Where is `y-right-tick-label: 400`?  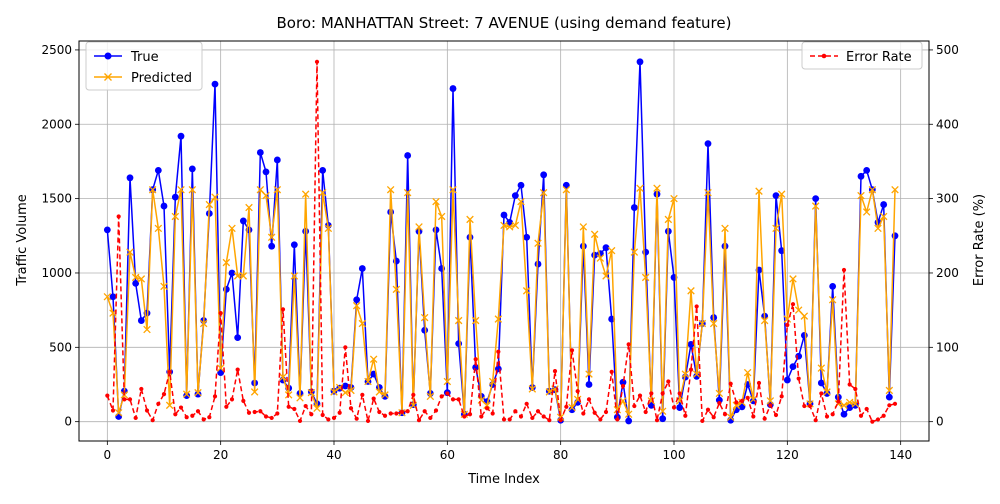
y-right-tick-label: 400 is located at coordinates (947, 124).